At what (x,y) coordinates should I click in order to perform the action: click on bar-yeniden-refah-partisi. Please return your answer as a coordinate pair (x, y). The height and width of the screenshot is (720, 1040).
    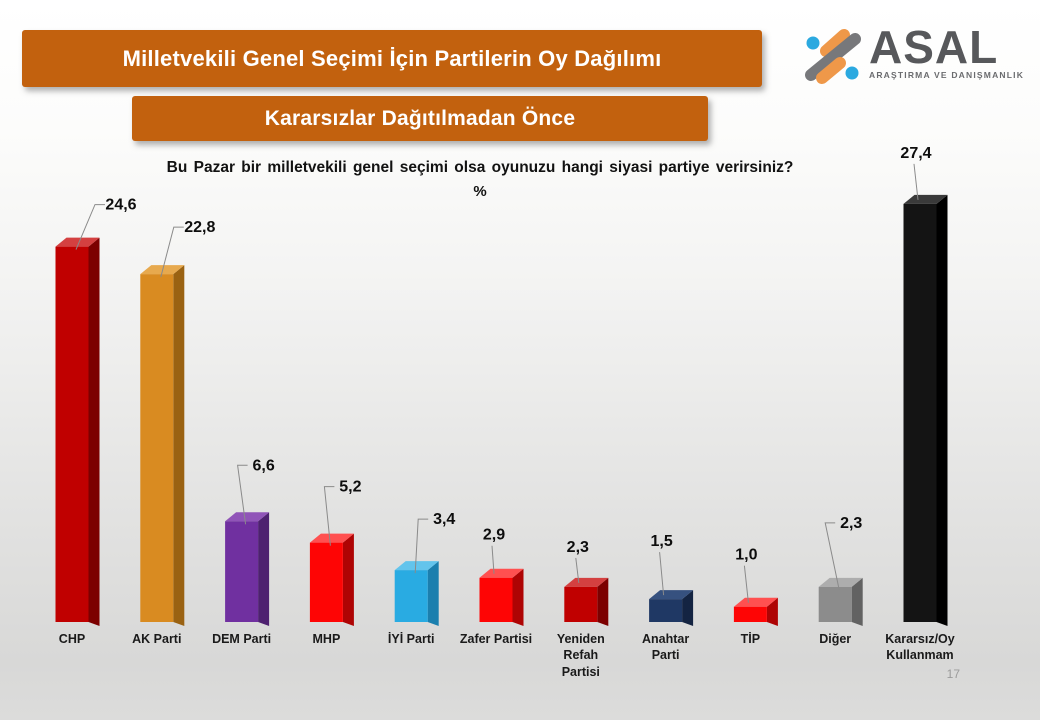
    Looking at the image, I should click on (586, 601).